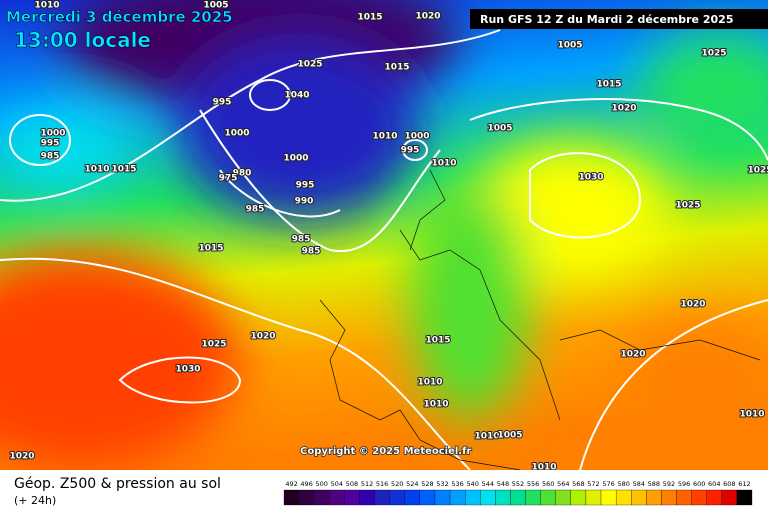 This screenshot has width=768, height=516. What do you see at coordinates (608, 484) in the screenshot?
I see `legend-tick-label: 576` at bounding box center [608, 484].